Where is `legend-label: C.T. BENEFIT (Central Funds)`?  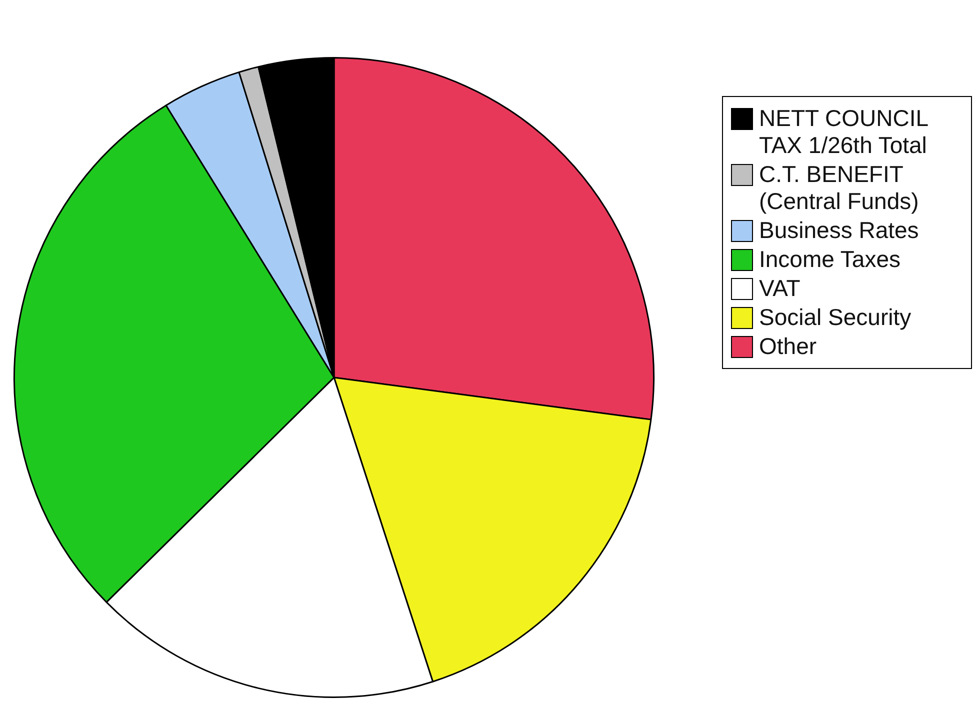
legend-label: C.T. BENEFIT (Central Funds) is located at coordinates (839, 188).